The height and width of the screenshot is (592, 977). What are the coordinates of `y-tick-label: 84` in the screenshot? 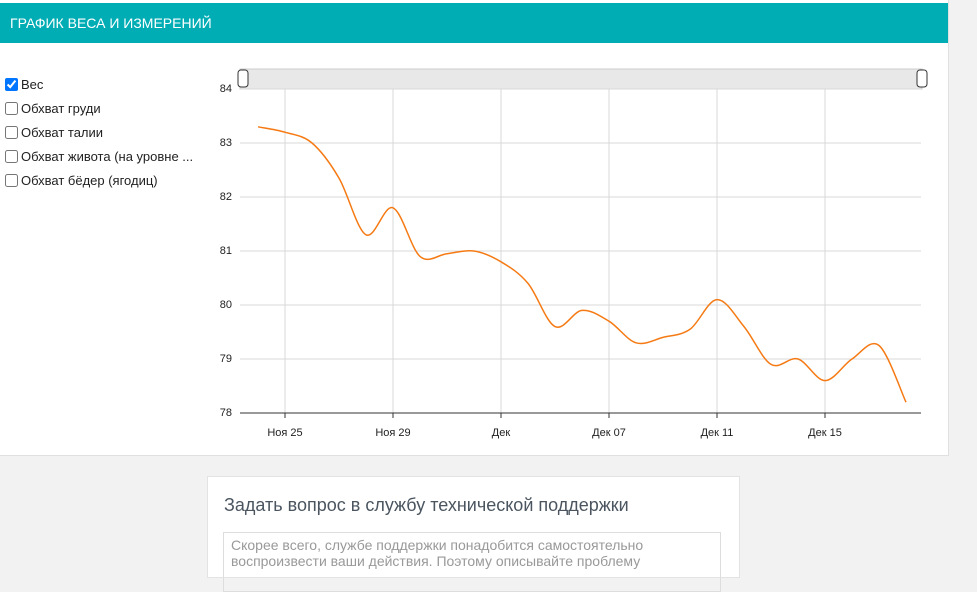 It's located at (226, 89).